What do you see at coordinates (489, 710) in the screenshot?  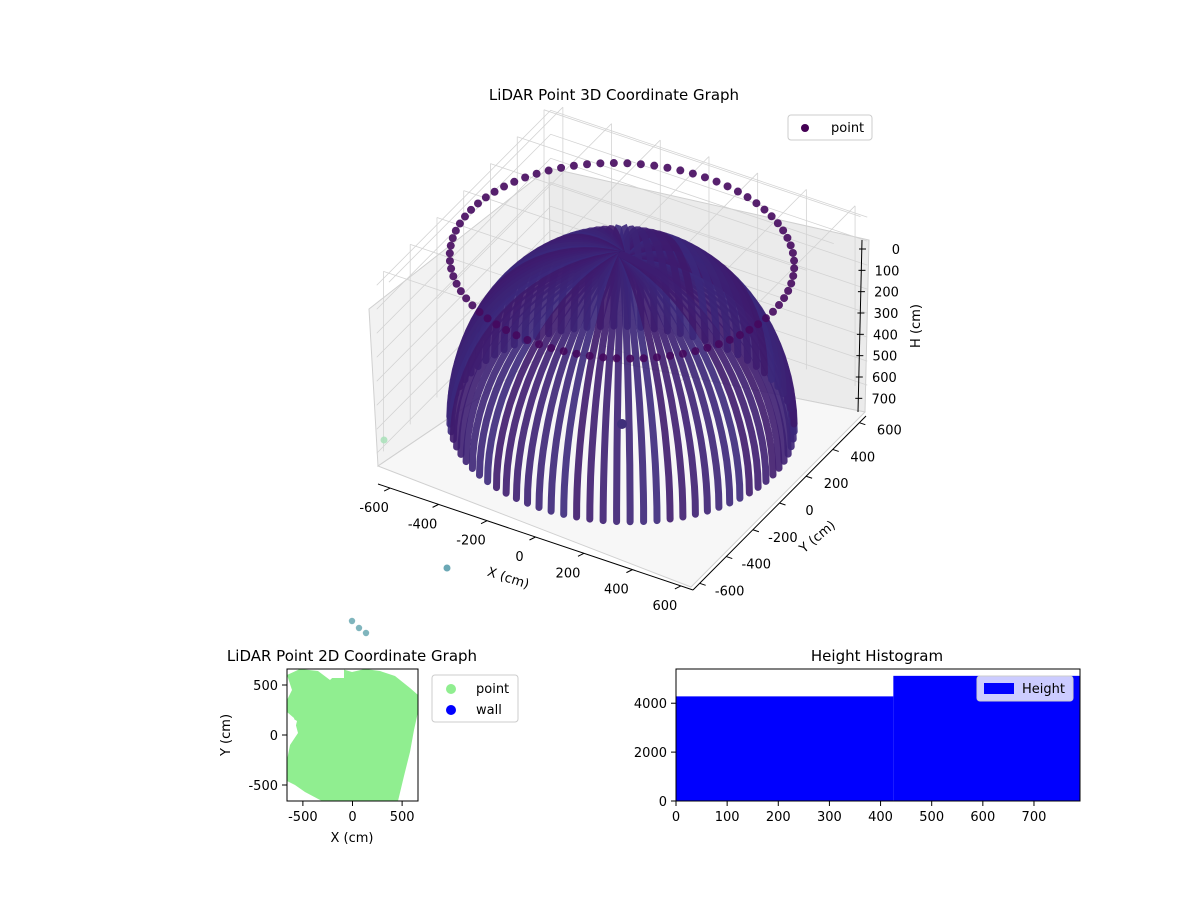 I see `legend-2d-label-wall: wall` at bounding box center [489, 710].